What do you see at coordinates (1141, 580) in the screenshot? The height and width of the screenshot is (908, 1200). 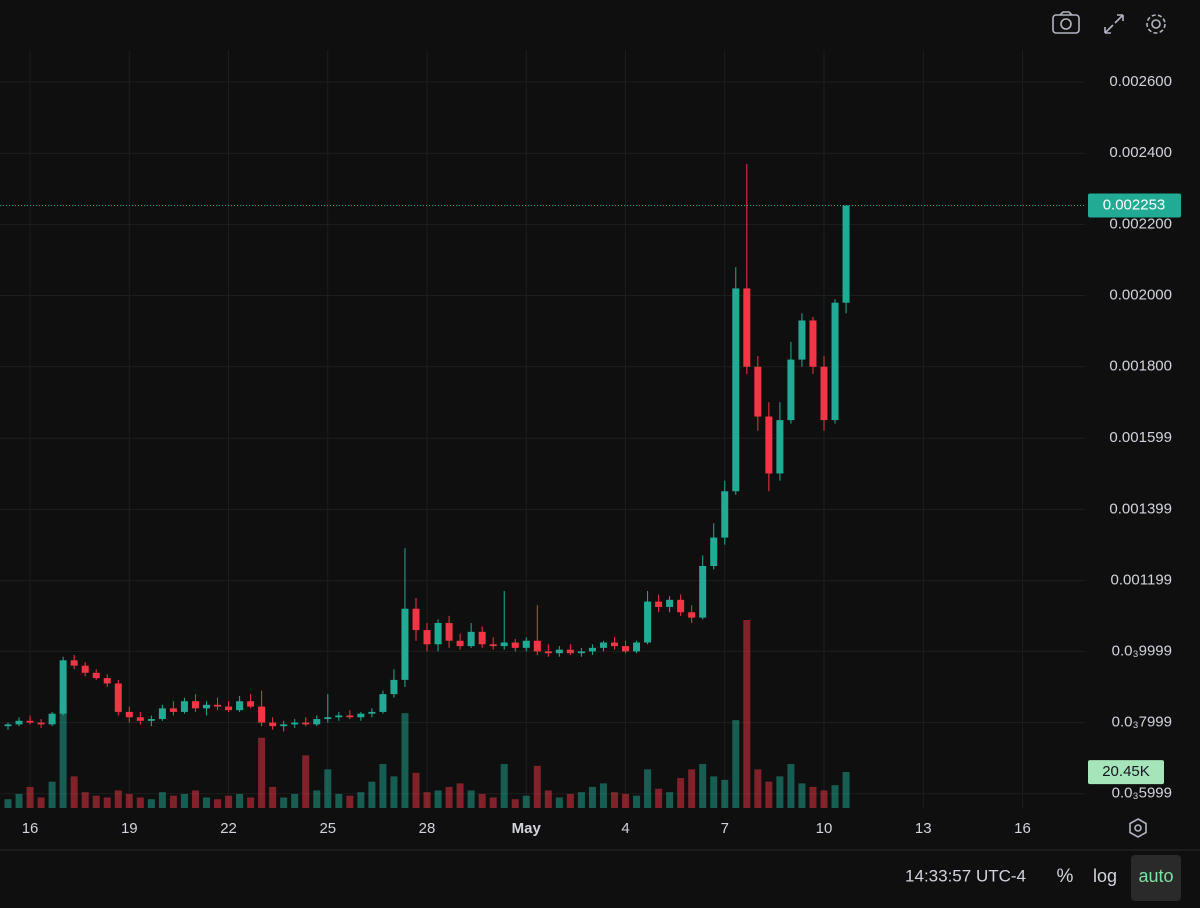 I see `y-tick-label: 0.001199` at bounding box center [1141, 580].